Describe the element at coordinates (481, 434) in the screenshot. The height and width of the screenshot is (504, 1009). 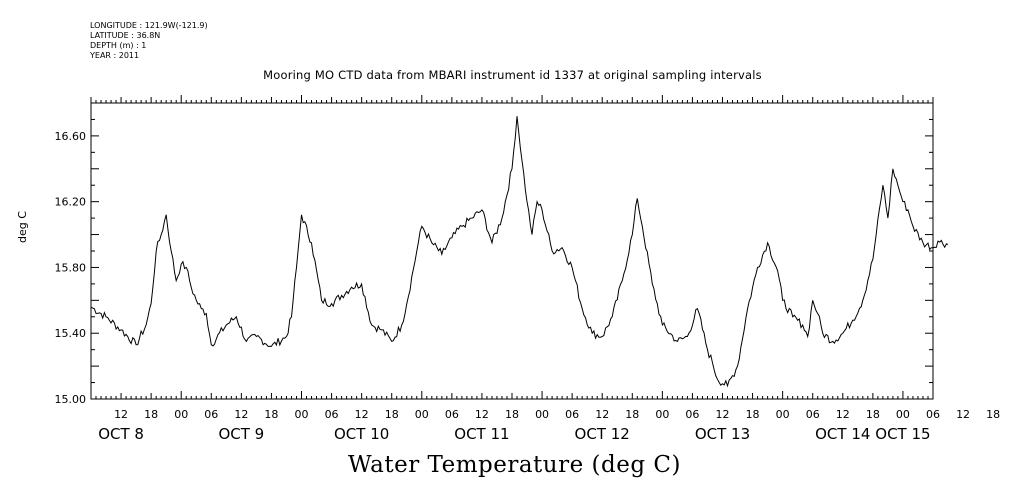
I see `x-day-label: OCT 11` at that location.